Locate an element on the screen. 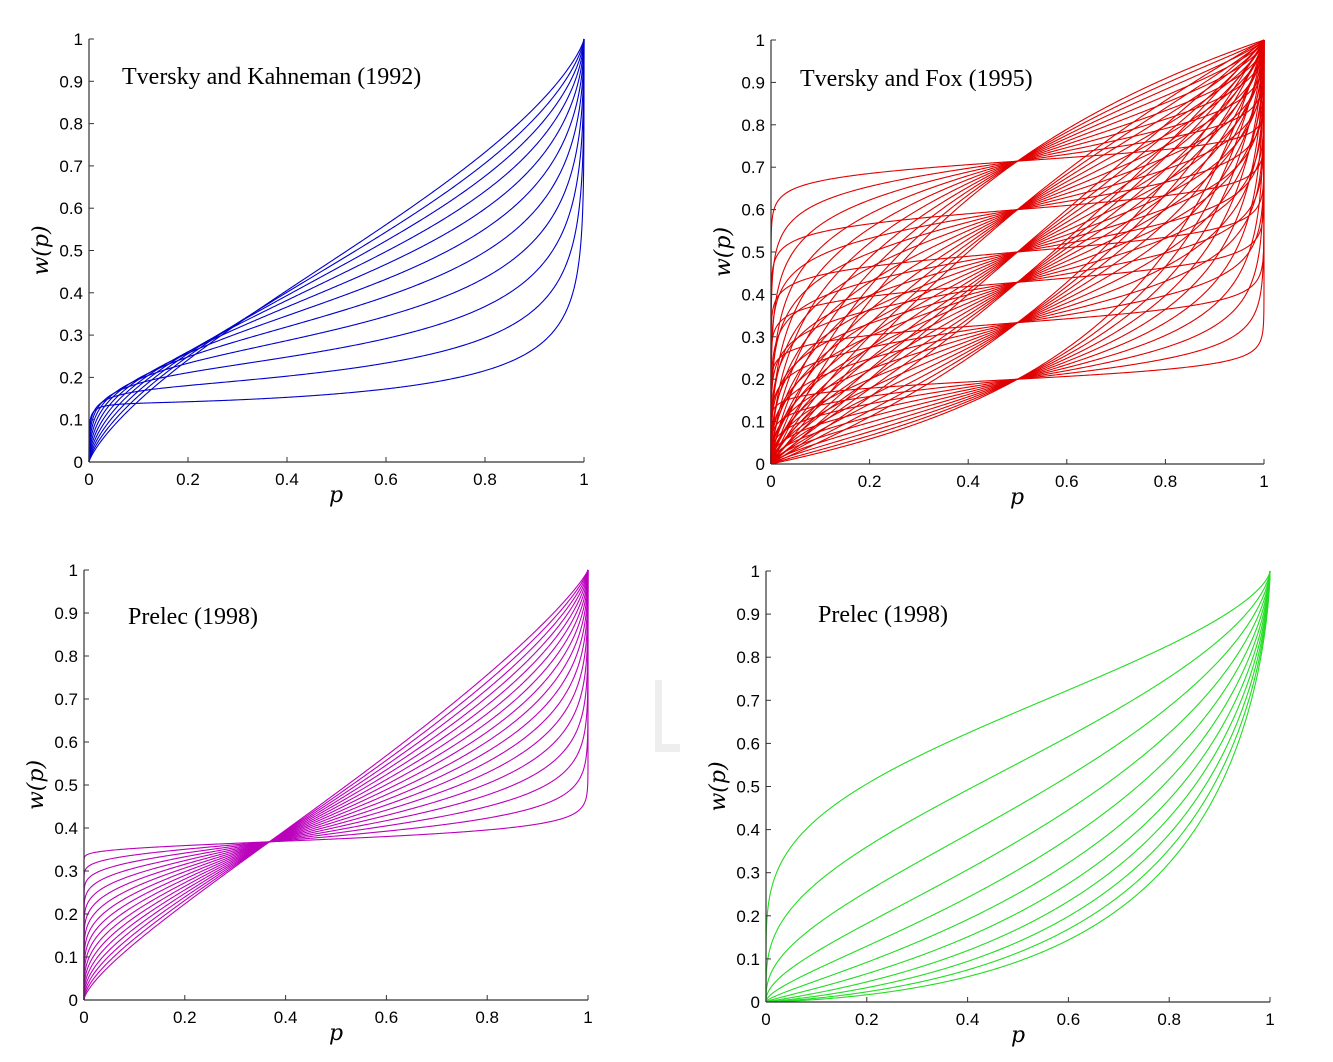 This screenshot has width=1333, height=1062. y-tick-label: 0.4 is located at coordinates (71, 293).